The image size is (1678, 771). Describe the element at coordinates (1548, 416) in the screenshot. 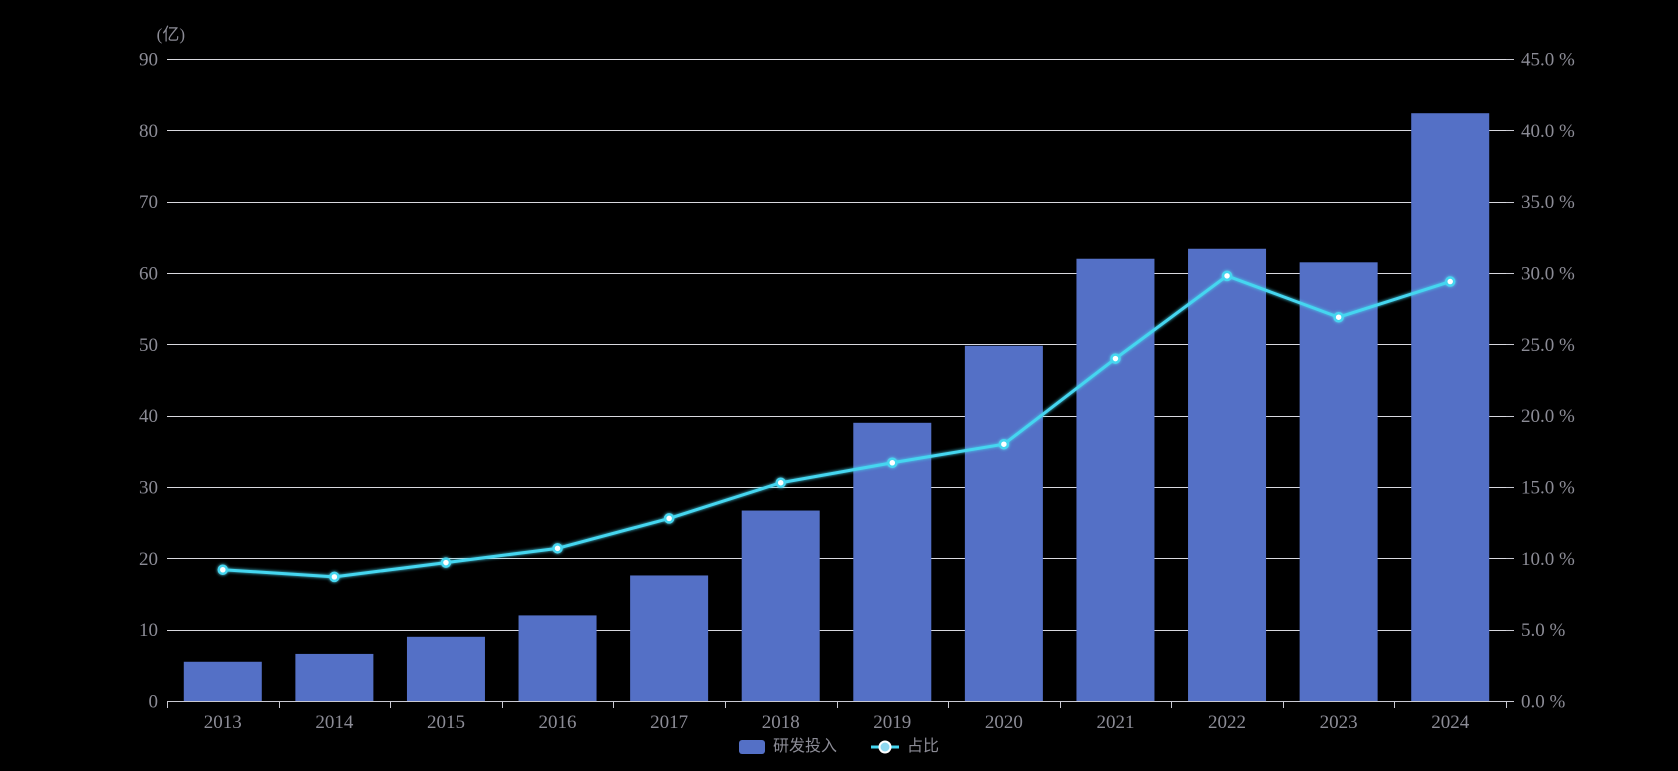

I see `right-axis-tick-label: 20.0 %` at that location.